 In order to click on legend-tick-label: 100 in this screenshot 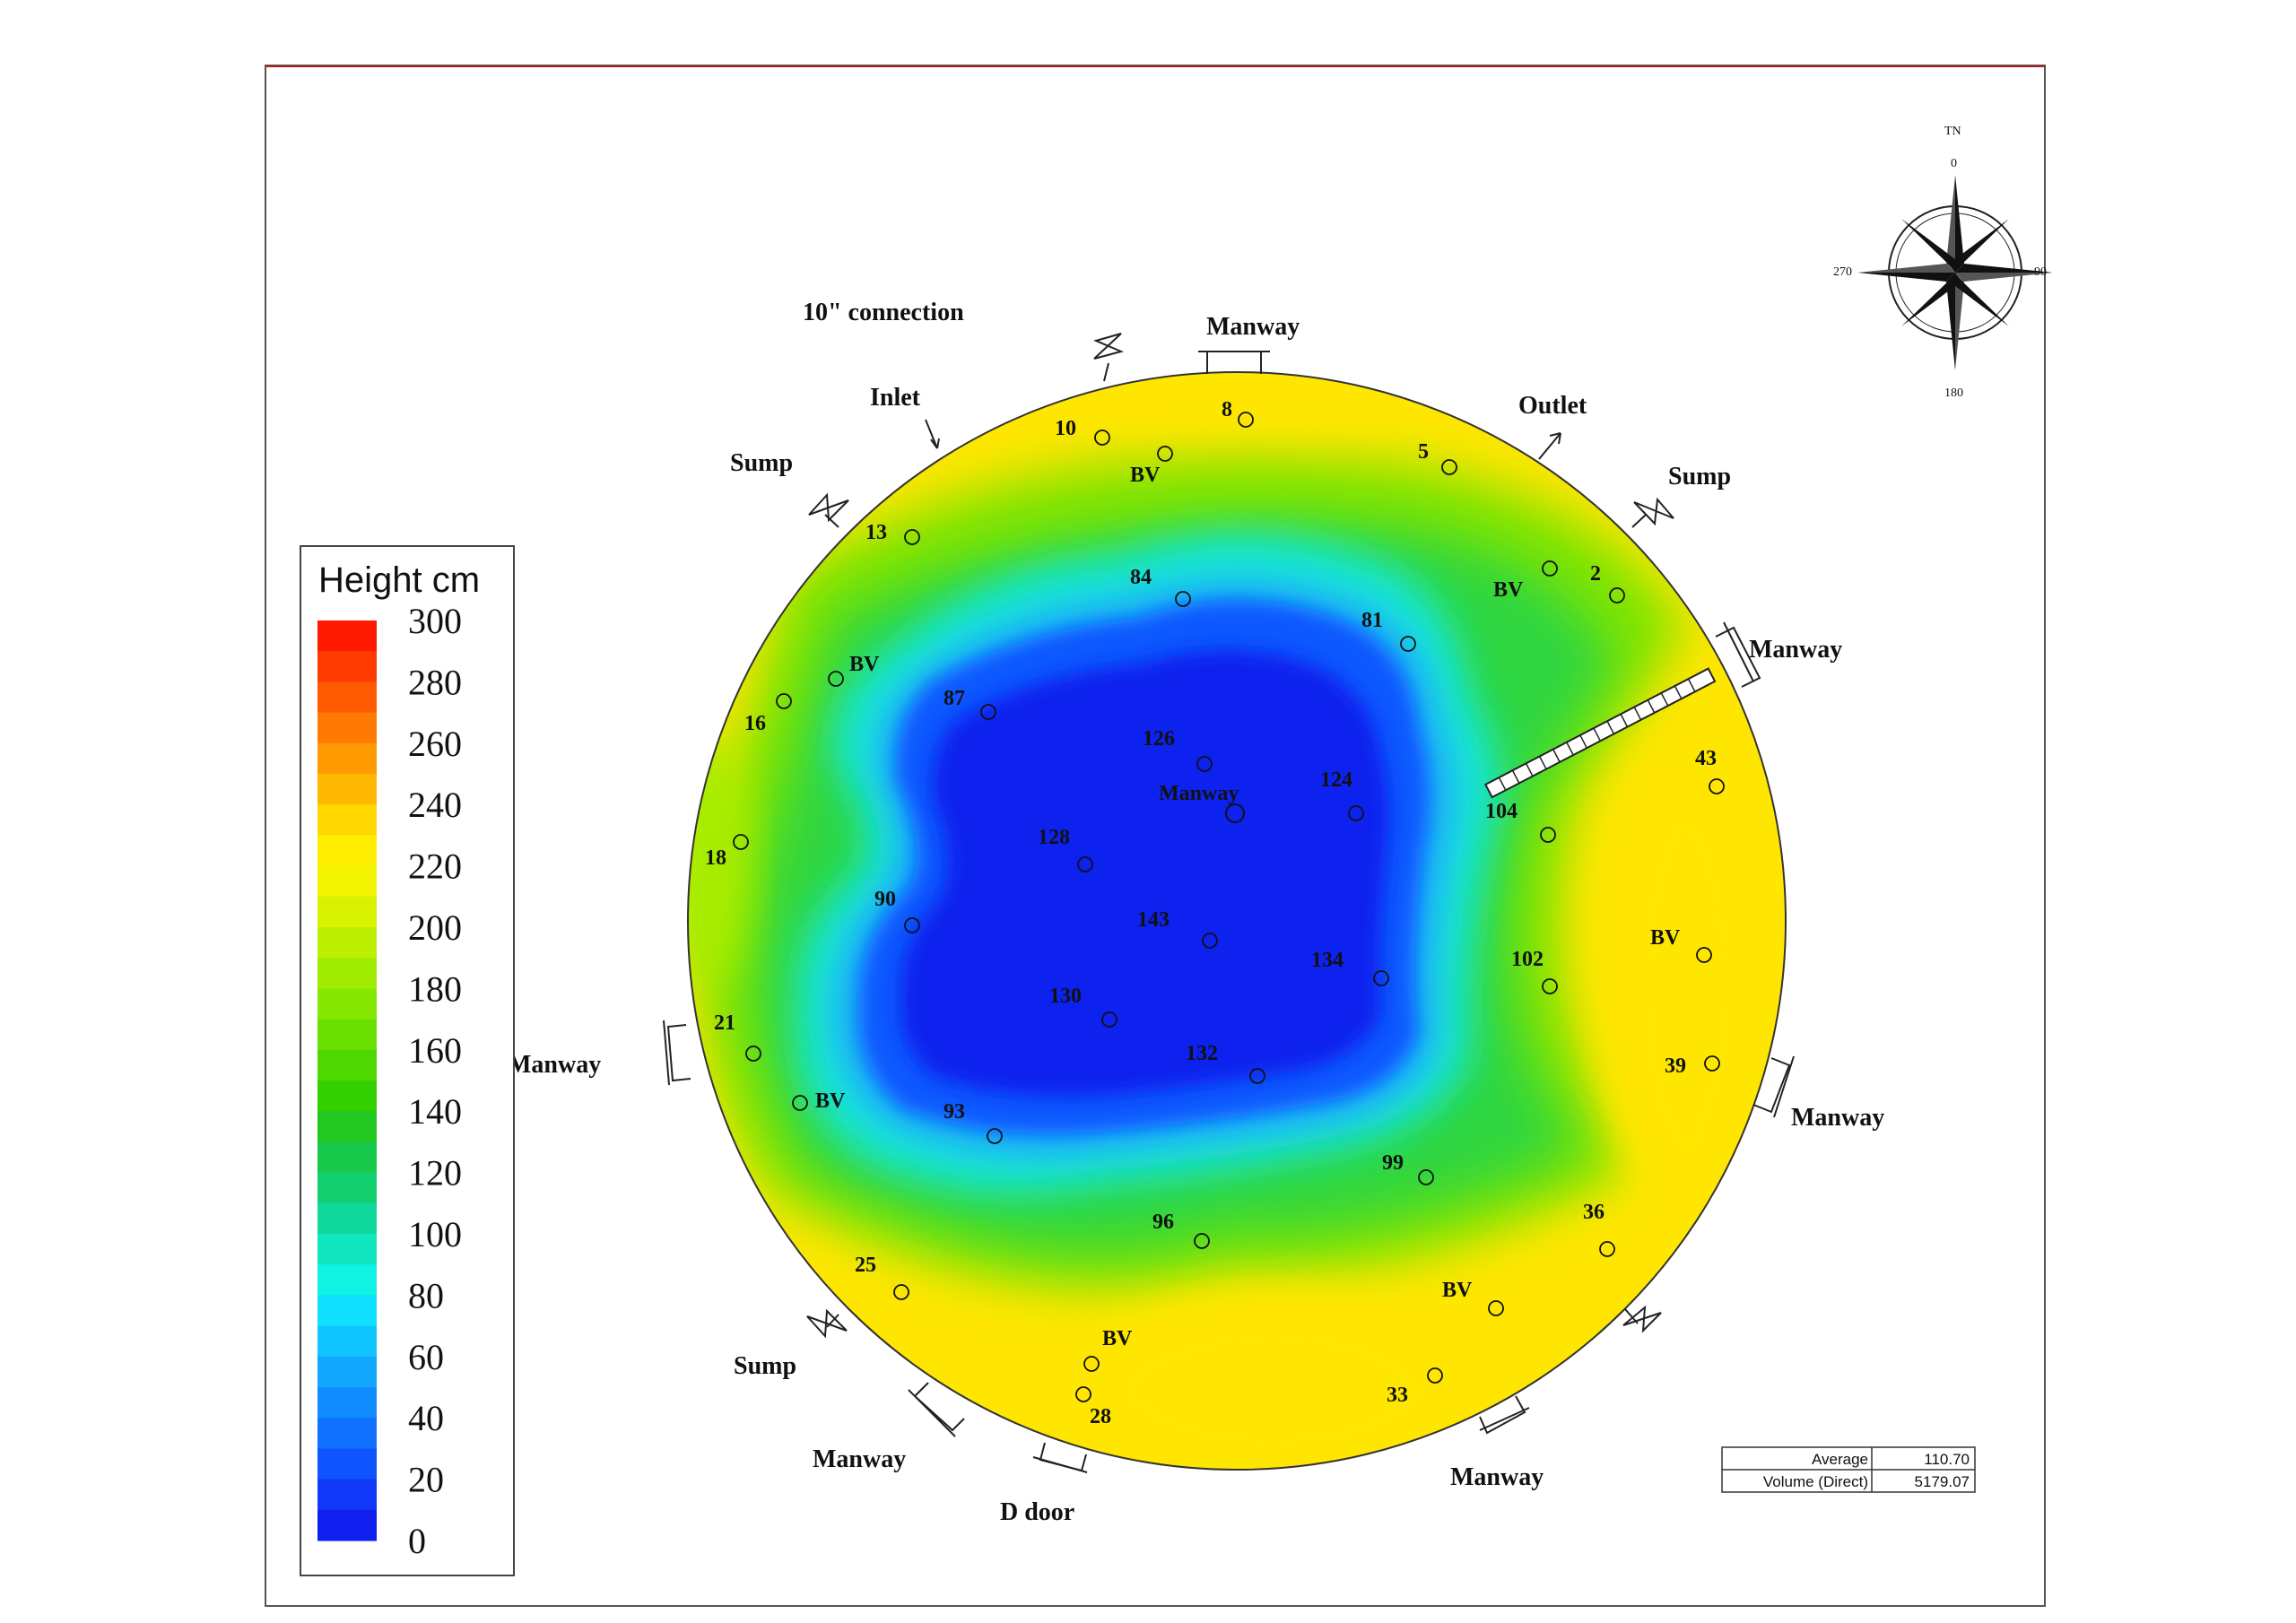, I will do `click(435, 1234)`.